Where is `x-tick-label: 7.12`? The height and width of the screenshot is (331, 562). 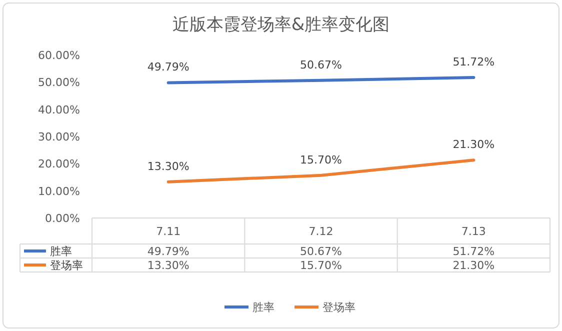 x-tick-label: 7.12 is located at coordinates (321, 231).